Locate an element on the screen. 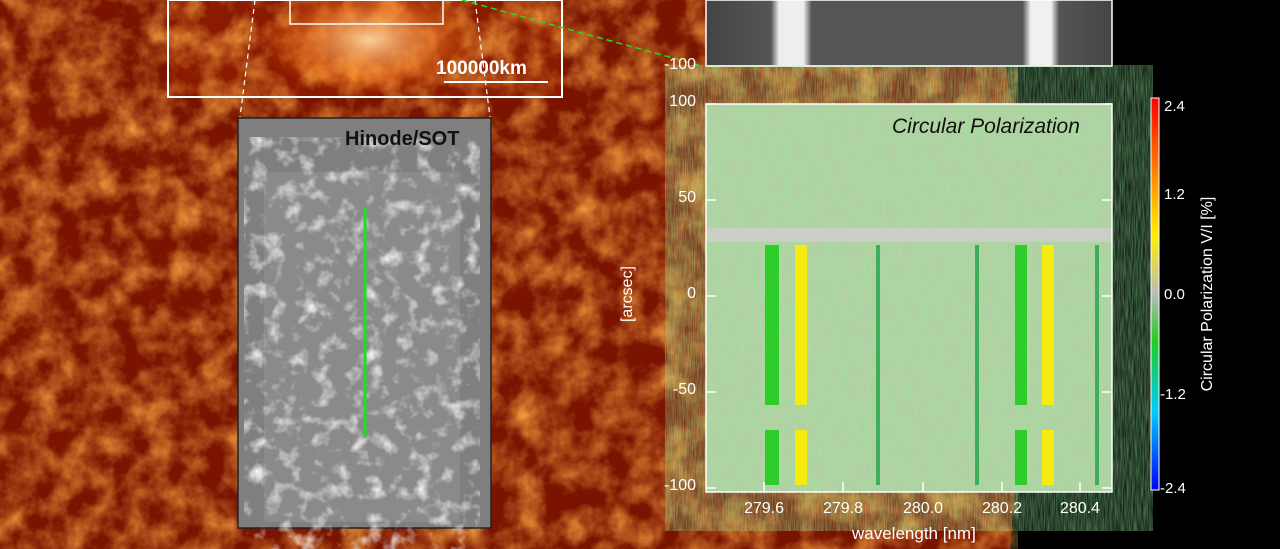 This screenshot has height=549, width=1280. hinode-title: Hinode/SOT is located at coordinates (402, 139).